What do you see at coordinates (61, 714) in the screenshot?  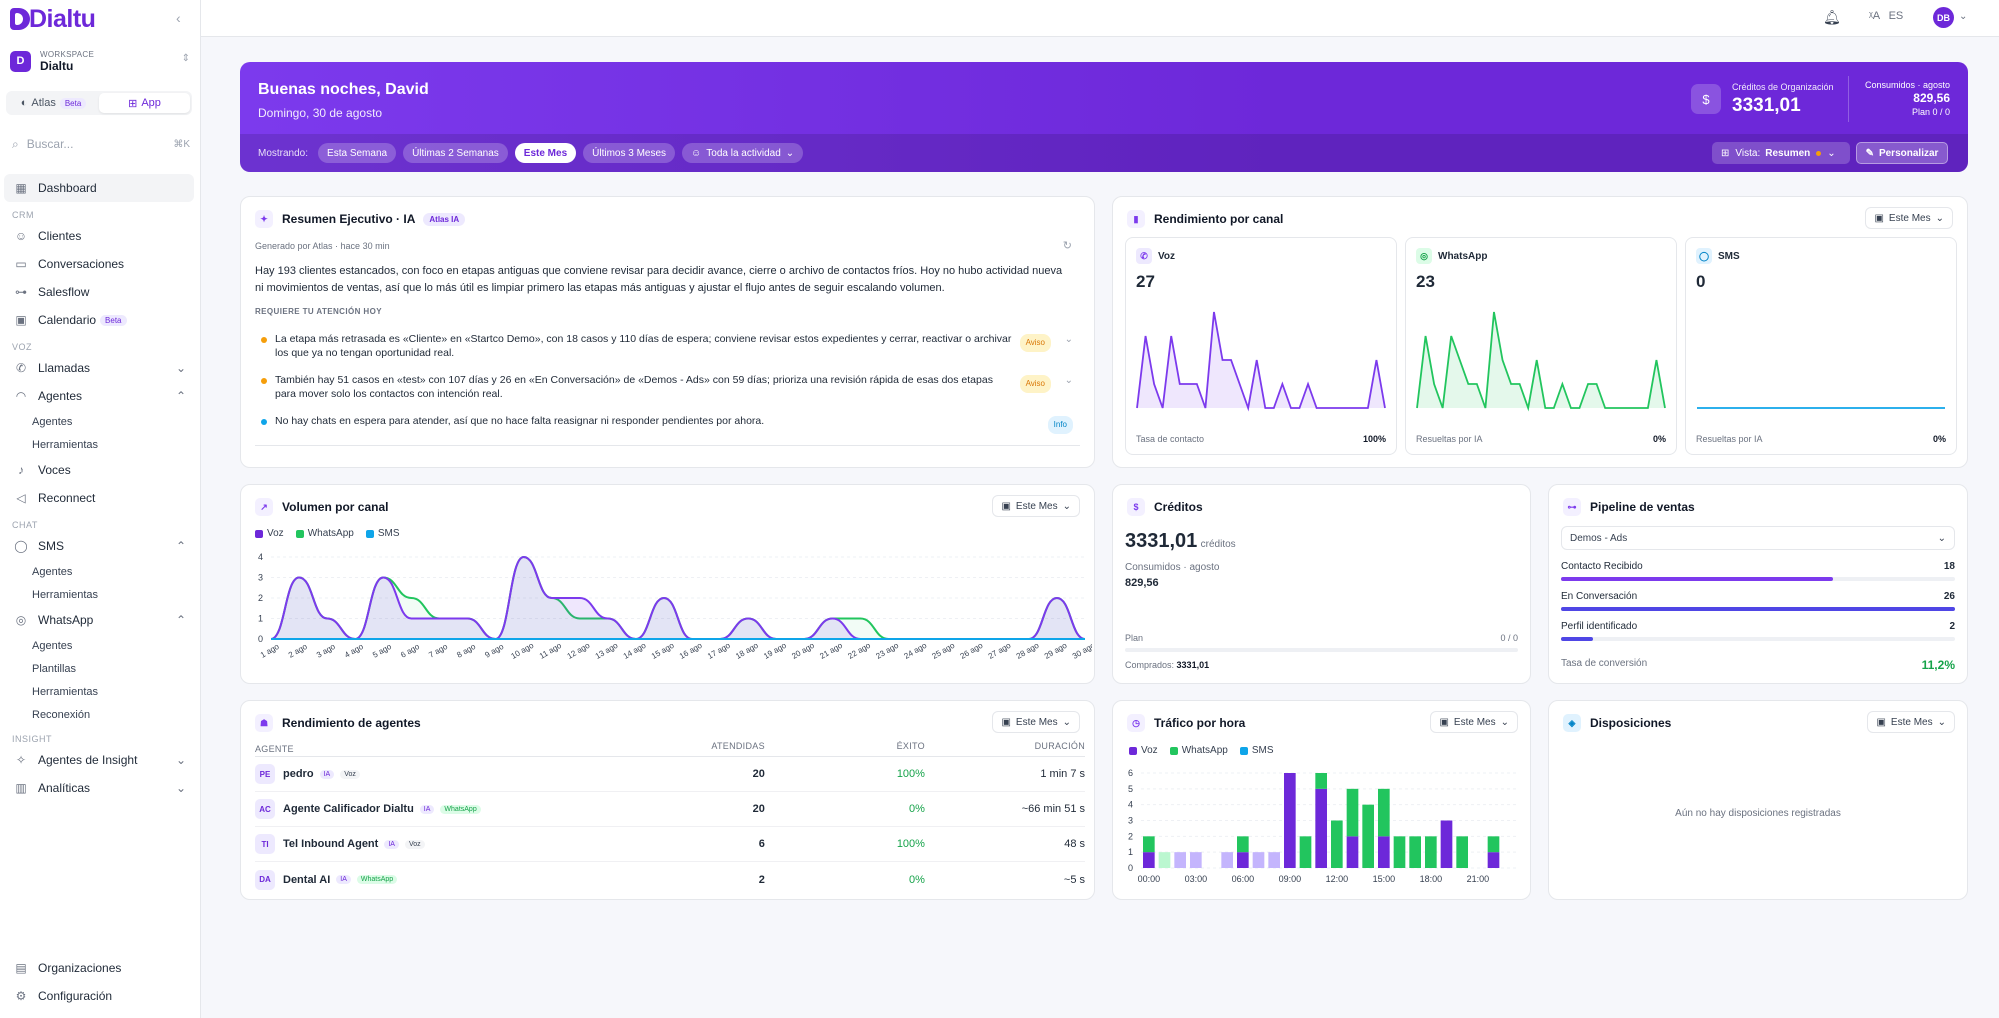 I see `sidebar-sub-wa-reconexion: Reconexión` at bounding box center [61, 714].